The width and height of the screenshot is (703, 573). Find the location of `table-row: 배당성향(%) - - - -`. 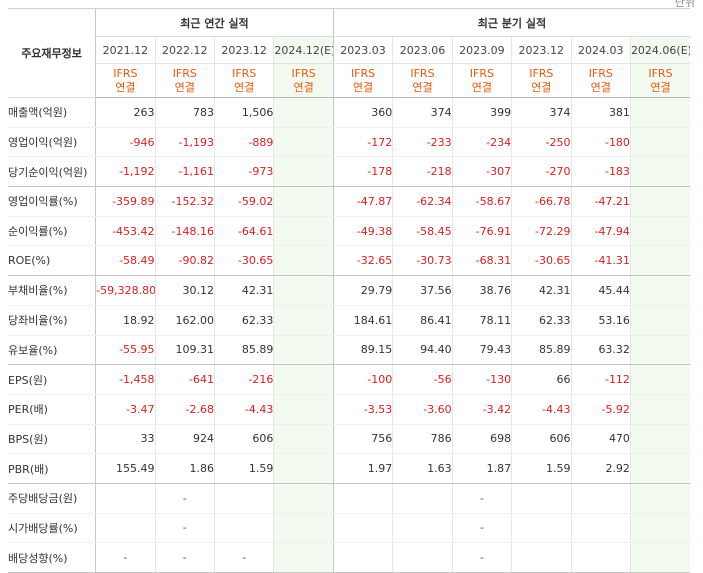

table-row: 배당성향(%) - - - - is located at coordinates (349, 557).